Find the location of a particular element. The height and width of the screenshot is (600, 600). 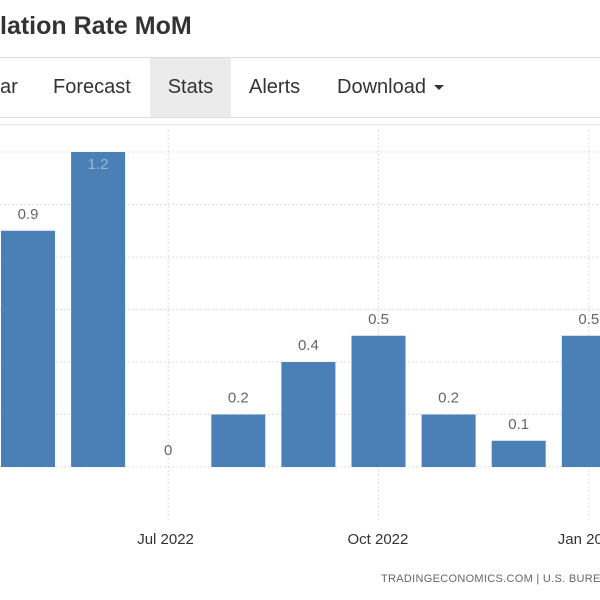

data-label: 0.9 is located at coordinates (28, 214).